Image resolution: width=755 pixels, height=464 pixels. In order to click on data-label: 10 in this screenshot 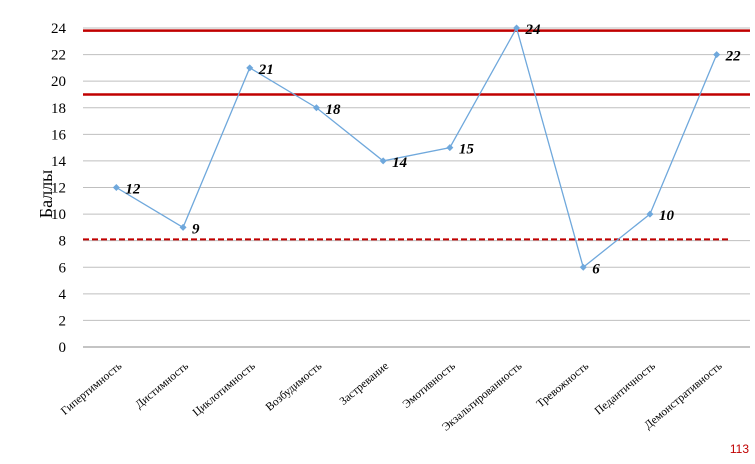, I will do `click(667, 216)`.